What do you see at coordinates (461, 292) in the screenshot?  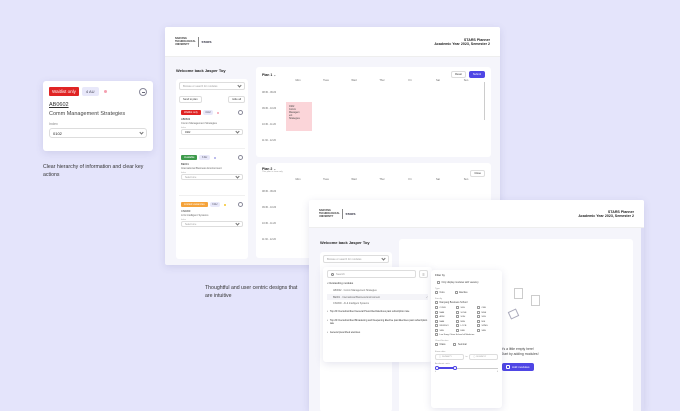 I see `type-elective-checkbox: Elective` at bounding box center [461, 292].